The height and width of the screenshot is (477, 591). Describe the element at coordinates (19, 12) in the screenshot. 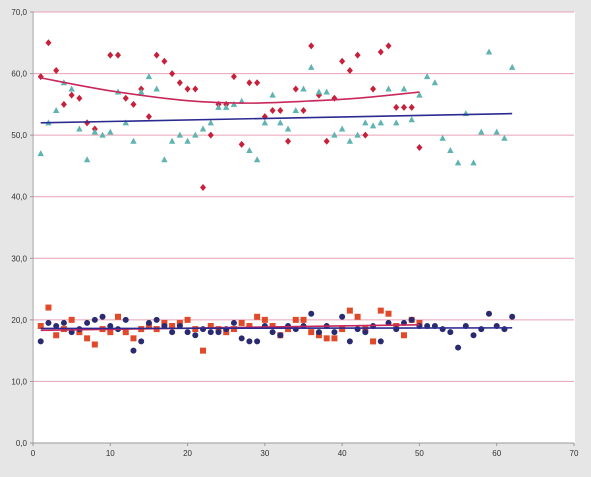

I see `y-tick-label: 70,0` at that location.